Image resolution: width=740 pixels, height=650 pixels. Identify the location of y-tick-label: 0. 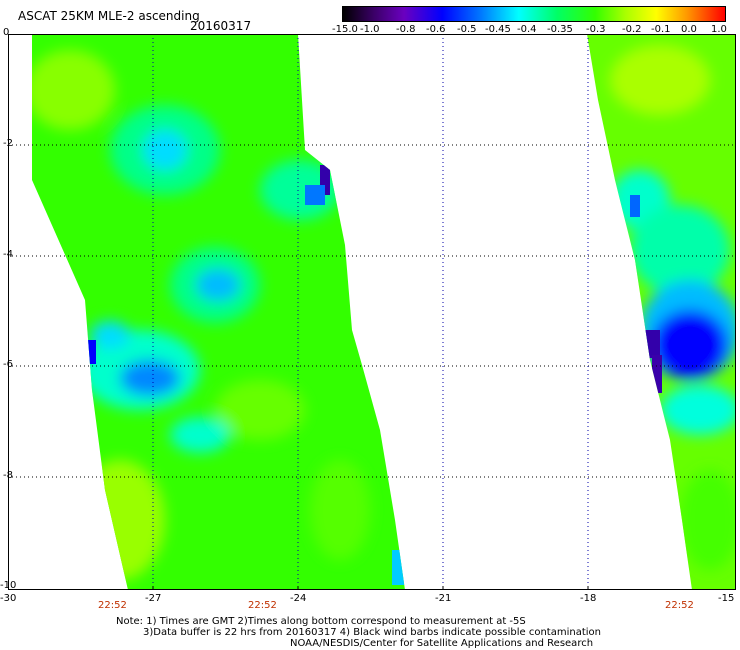
(6, 32).